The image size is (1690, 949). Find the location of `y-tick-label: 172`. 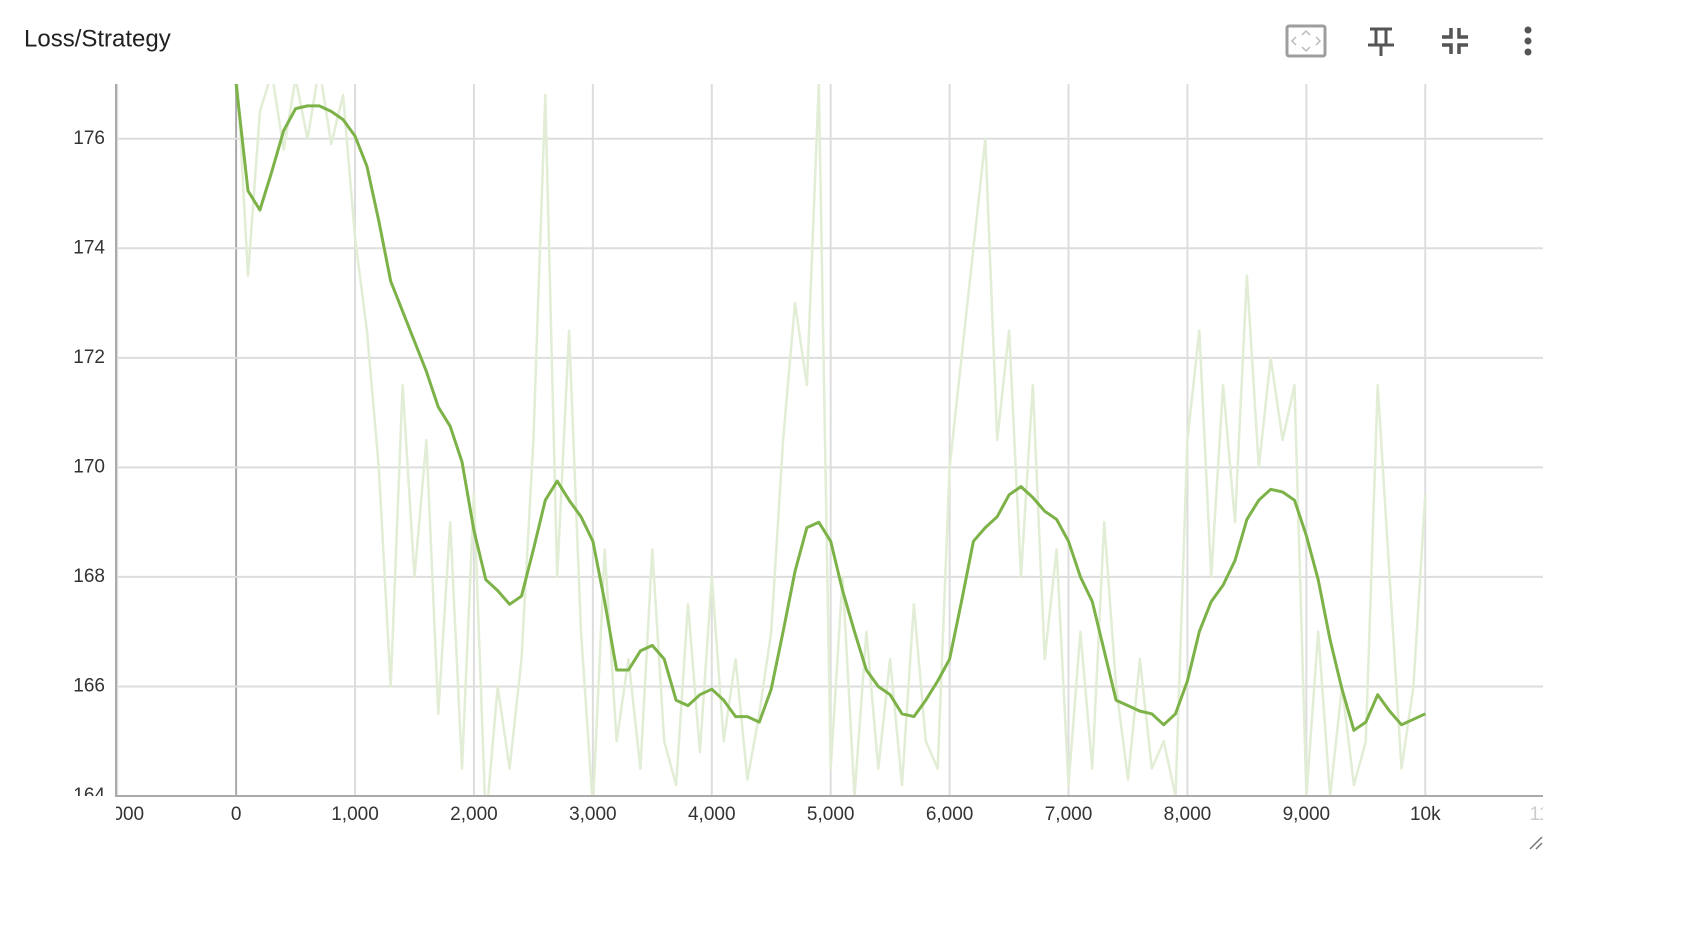

y-tick-label: 172 is located at coordinates (89, 357).